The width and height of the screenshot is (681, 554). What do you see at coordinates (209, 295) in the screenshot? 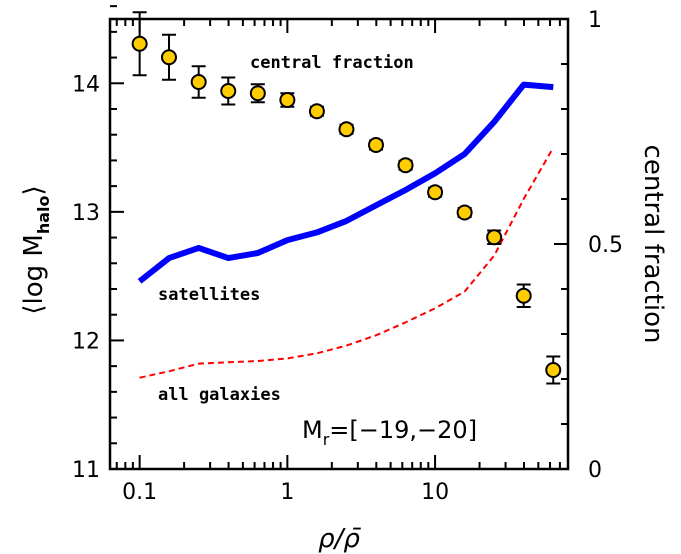
I see `annotation-satellites: satellites` at bounding box center [209, 295].